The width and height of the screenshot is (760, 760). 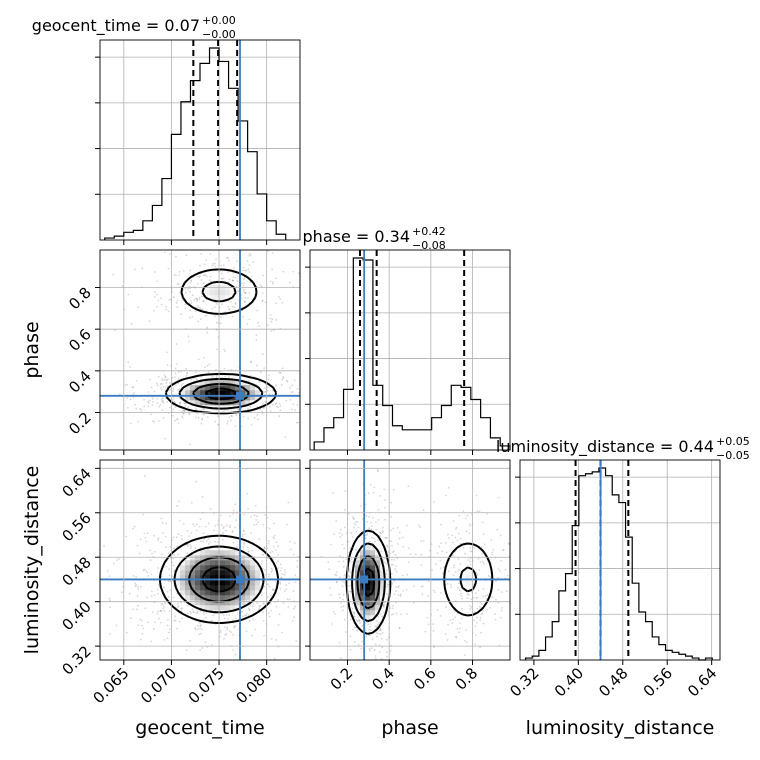 What do you see at coordinates (429, 245) in the screenshot?
I see `title-phase-minus: −0.08` at bounding box center [429, 245].